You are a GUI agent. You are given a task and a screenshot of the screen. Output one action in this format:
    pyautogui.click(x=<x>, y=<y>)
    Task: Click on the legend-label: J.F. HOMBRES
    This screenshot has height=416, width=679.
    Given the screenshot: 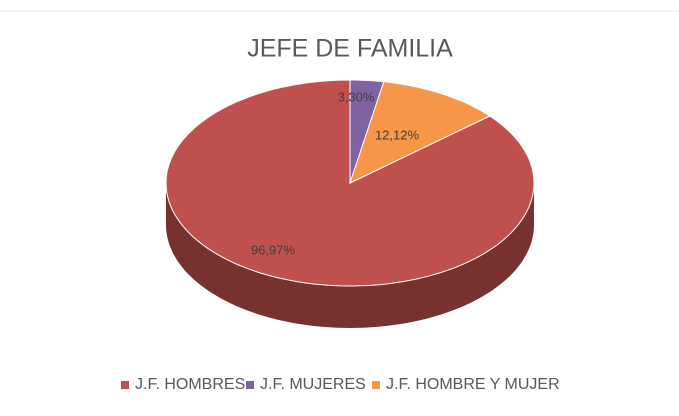 What is the action you would take?
    pyautogui.click(x=190, y=384)
    